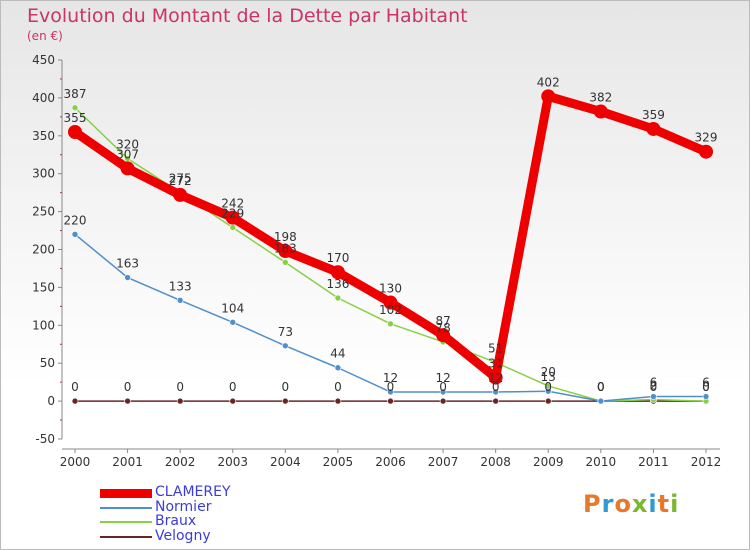 Image resolution: width=750 pixels, height=550 pixels. What do you see at coordinates (592, 504) in the screenshot?
I see `logo-letter: P` at bounding box center [592, 504].